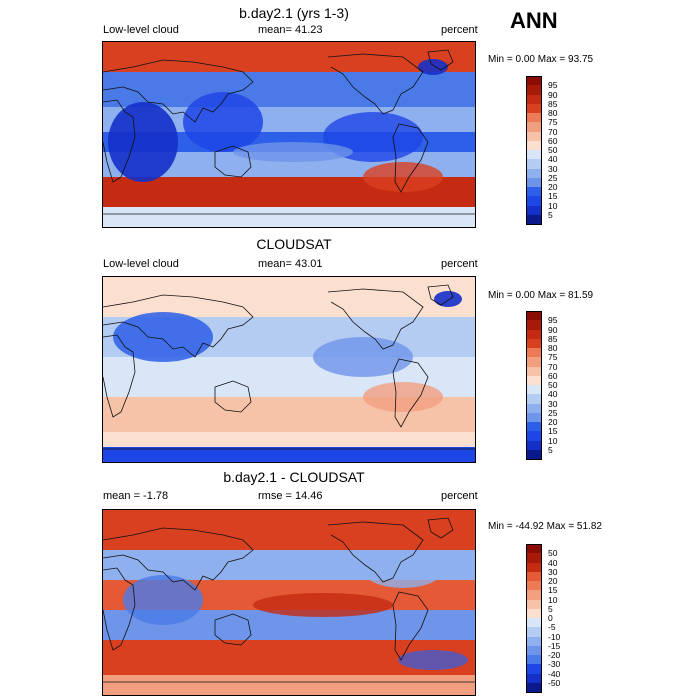  I want to click on panel-1-title: b.day2.1 (yrs 1-3), so click(294, 13).